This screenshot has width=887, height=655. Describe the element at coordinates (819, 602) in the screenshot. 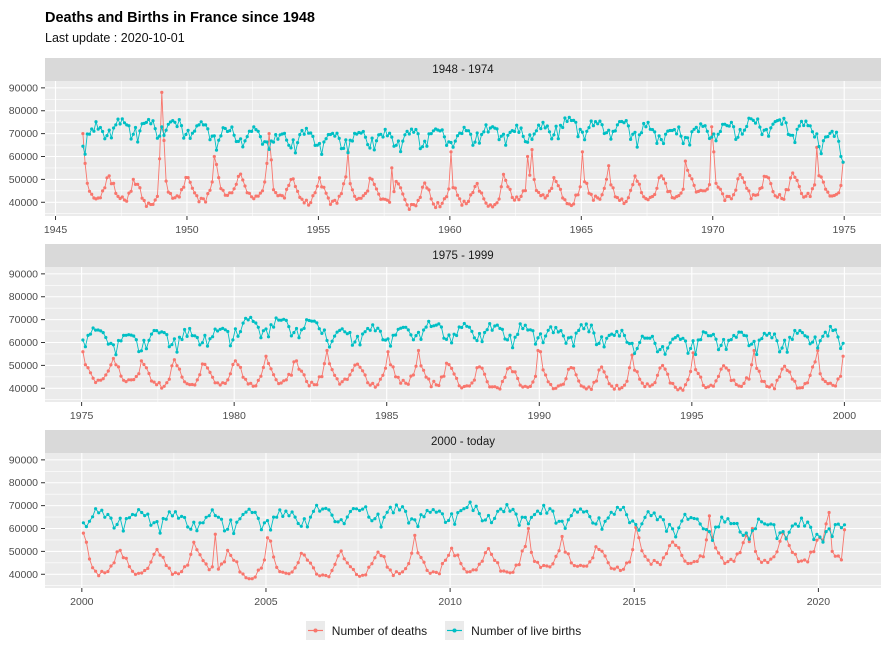

I see `svg-text: 2020` at that location.